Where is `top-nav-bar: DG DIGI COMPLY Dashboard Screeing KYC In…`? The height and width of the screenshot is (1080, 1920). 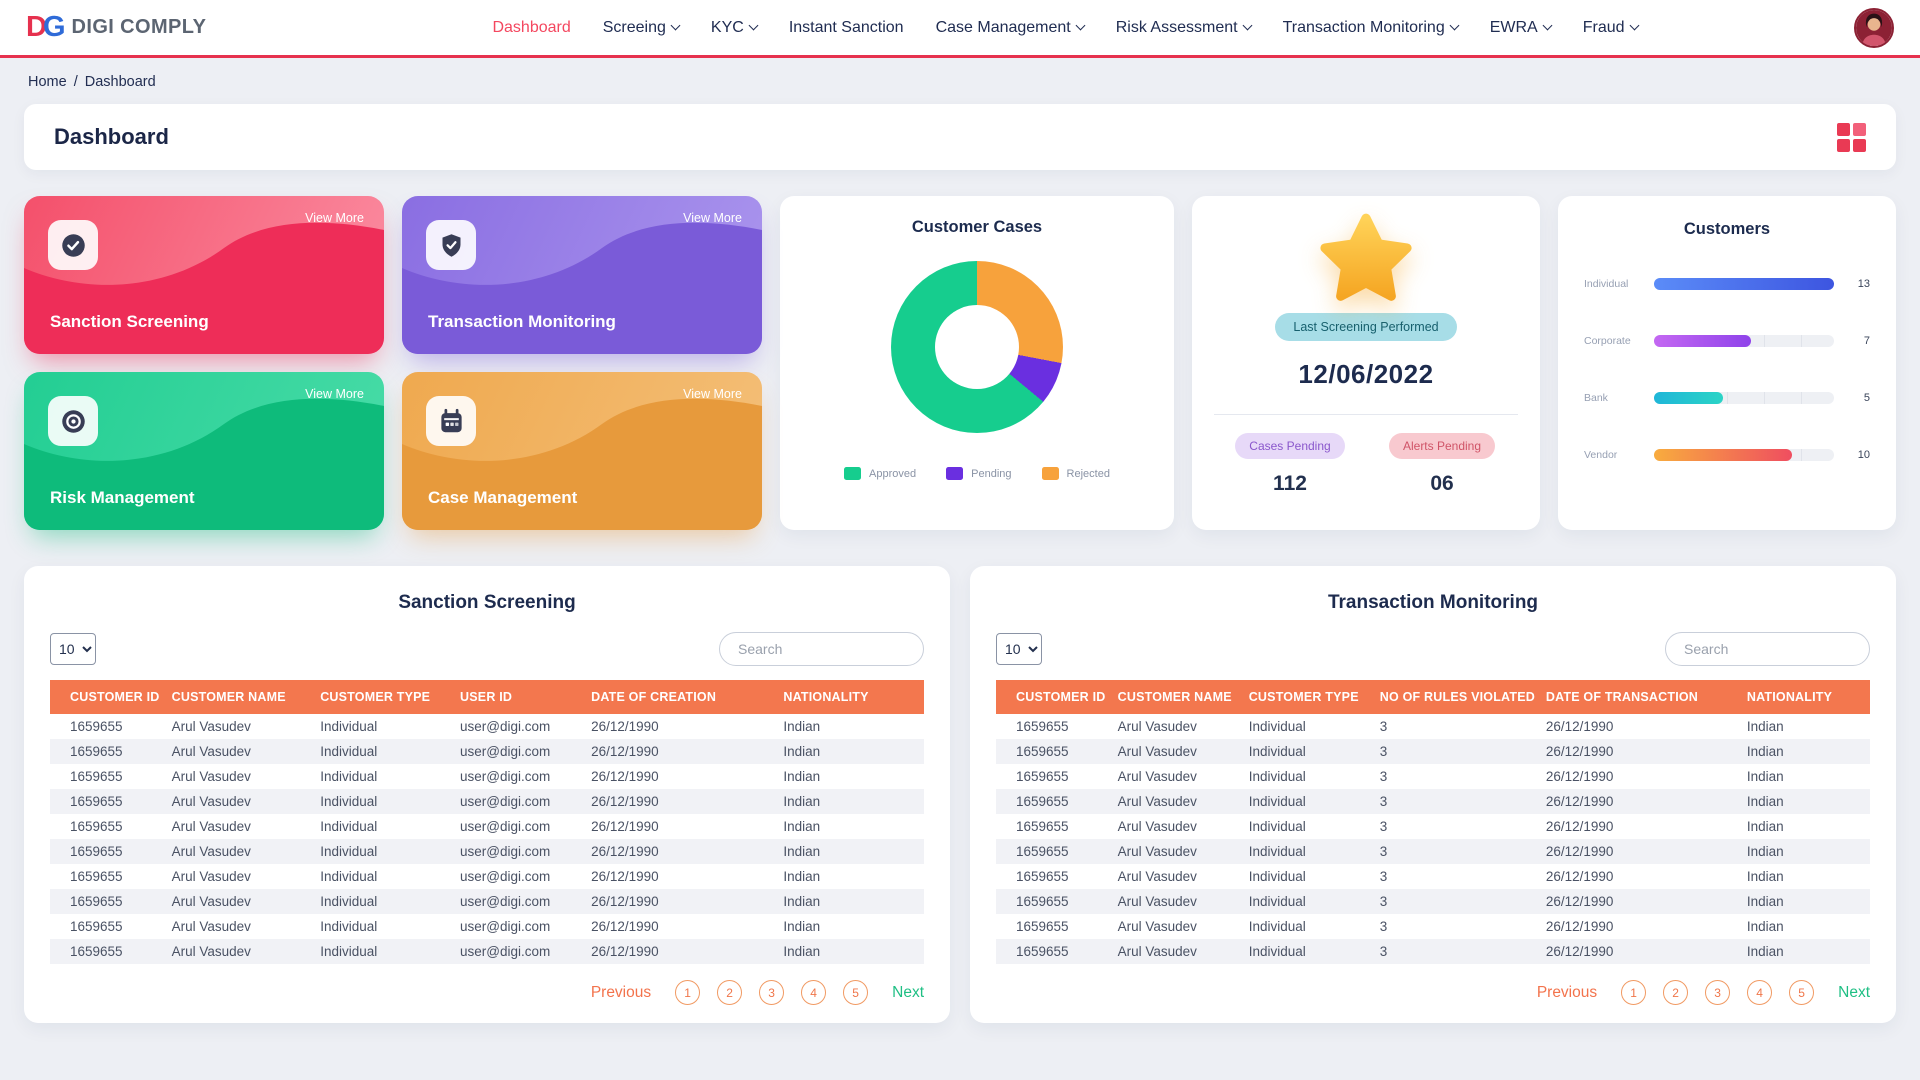
top-nav-bar: DG DIGI COMPLY Dashboard Screeing KYC In… is located at coordinates (960, 29).